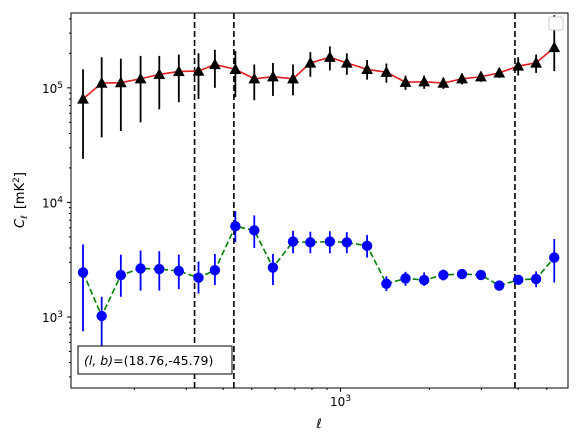 This screenshot has height=441, width=580. I want to click on legend-box, so click(556, 23).